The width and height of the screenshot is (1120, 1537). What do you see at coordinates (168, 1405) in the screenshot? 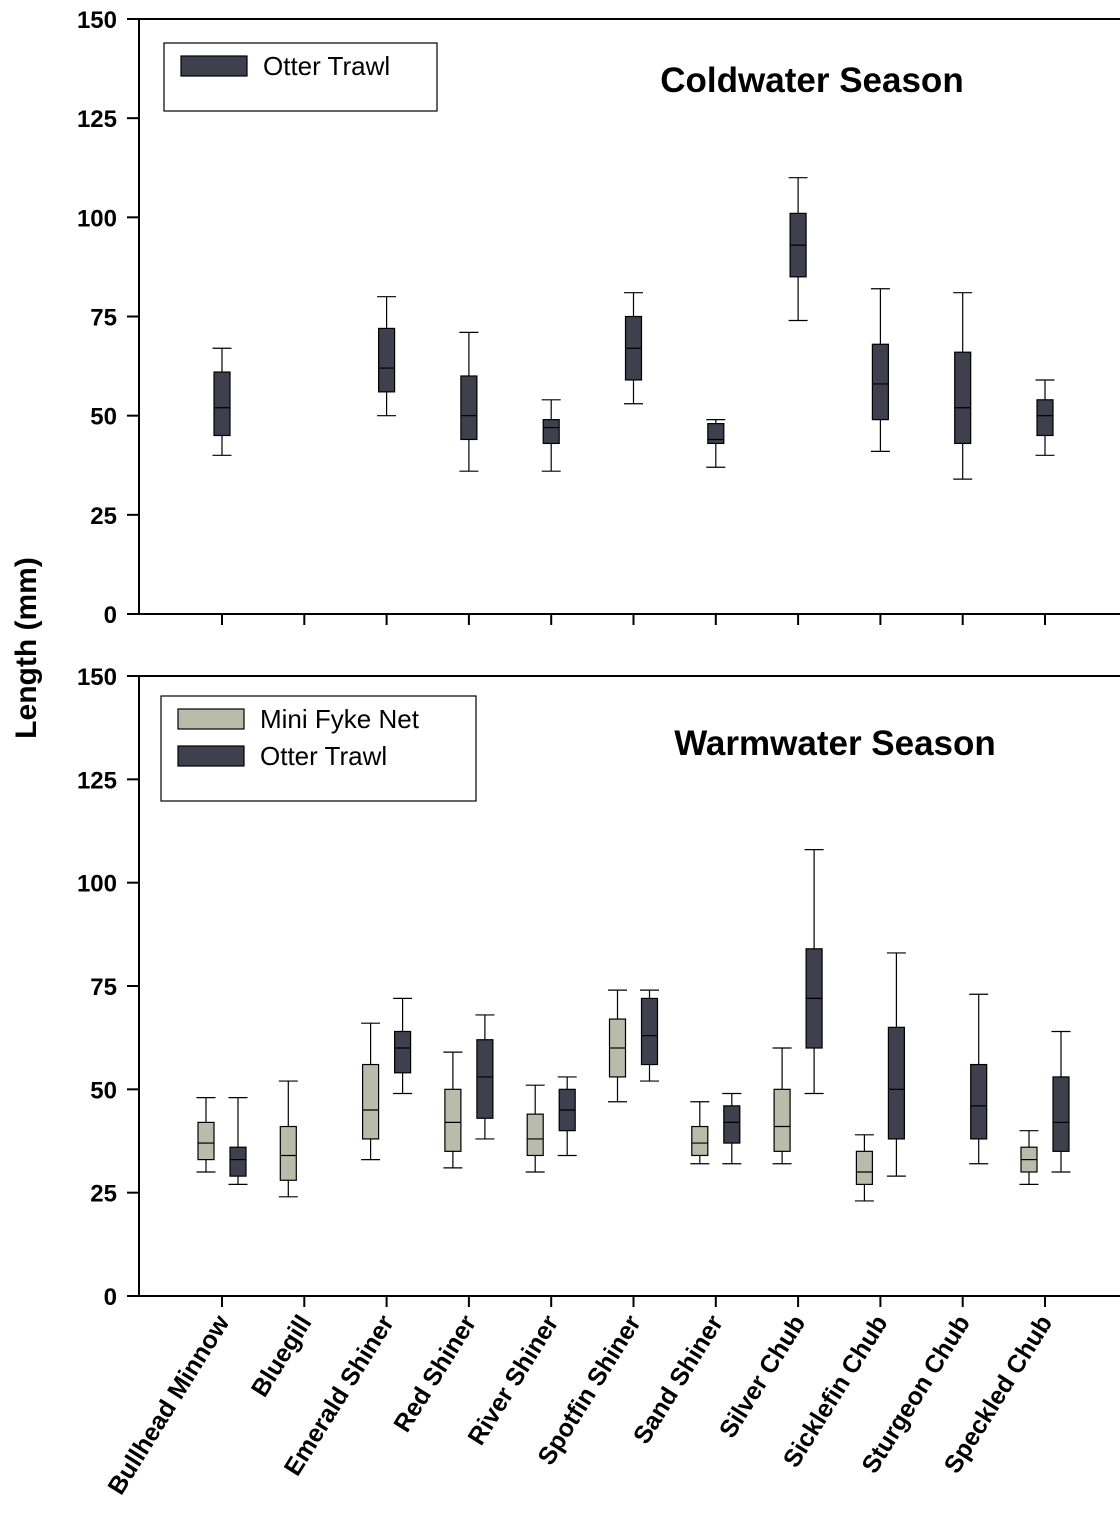
I see `category-label: Bullhead Minnow` at bounding box center [168, 1405].